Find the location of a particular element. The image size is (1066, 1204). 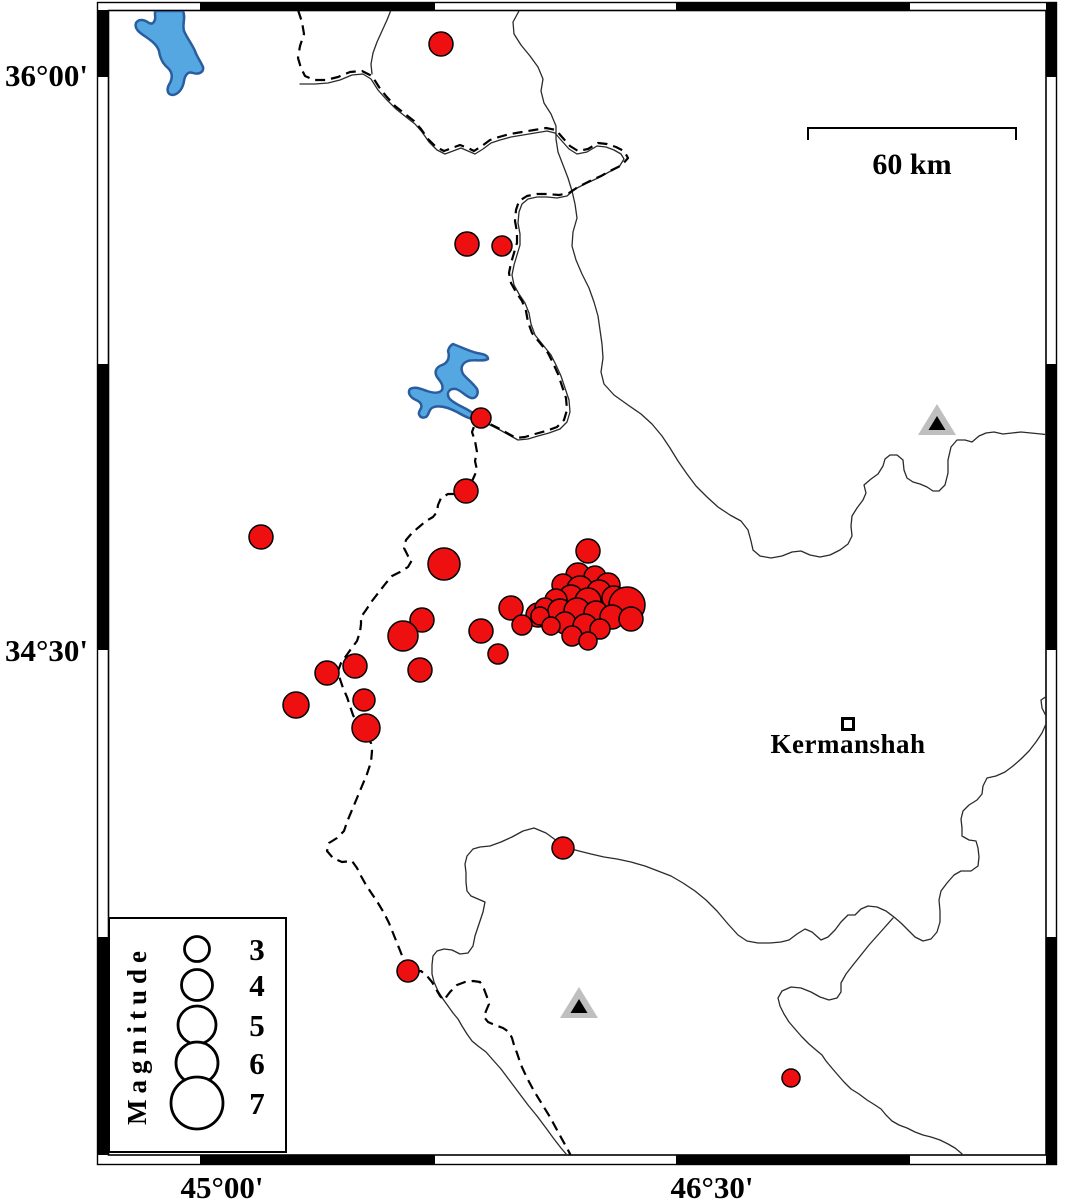

legend-entries: 34 56 7 is located at coordinates (217, 1031).